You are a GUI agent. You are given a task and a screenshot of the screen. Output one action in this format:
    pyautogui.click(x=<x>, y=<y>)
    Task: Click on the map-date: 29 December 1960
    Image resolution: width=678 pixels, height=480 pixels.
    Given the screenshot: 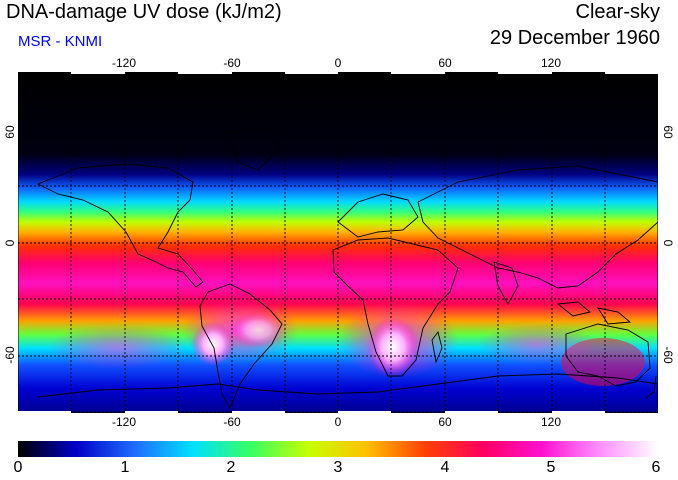 What is the action you would take?
    pyautogui.click(x=574, y=38)
    